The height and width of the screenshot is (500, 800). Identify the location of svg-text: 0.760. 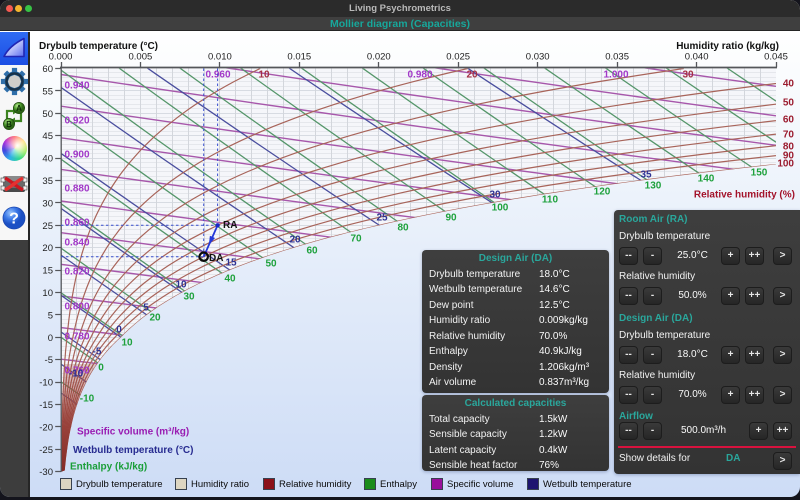
(77, 371).